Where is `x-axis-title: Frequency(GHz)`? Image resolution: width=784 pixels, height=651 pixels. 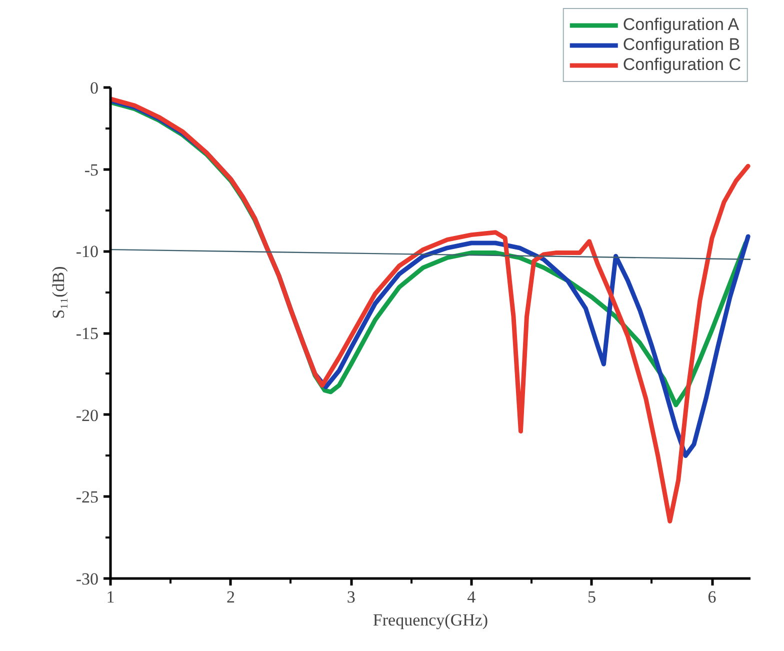 x-axis-title: Frequency(GHz) is located at coordinates (430, 620).